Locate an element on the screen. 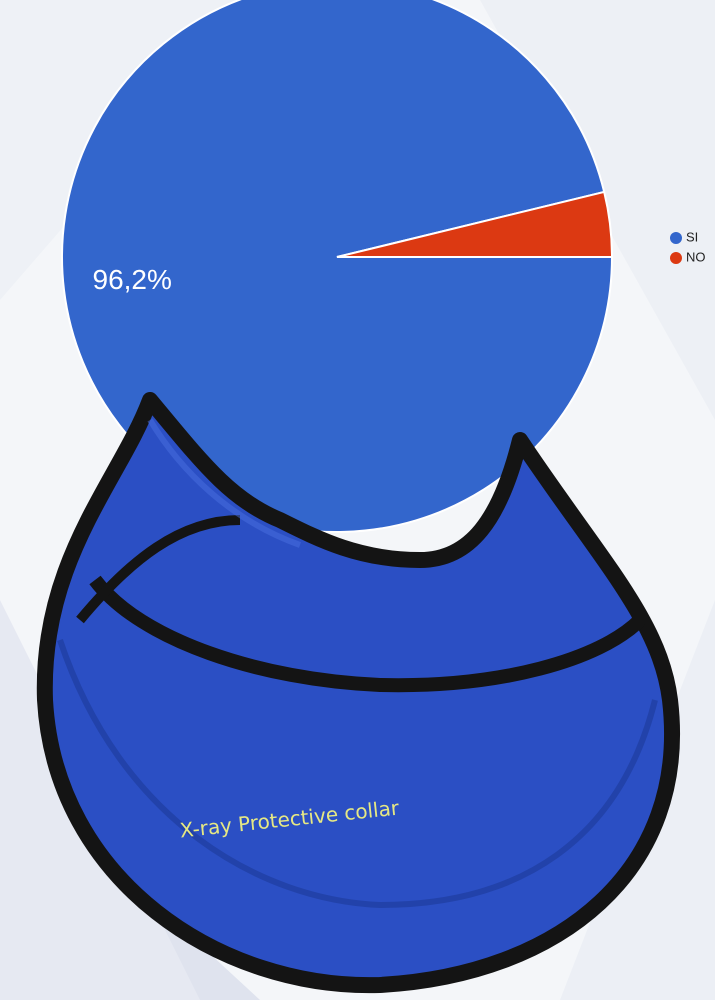 This screenshot has width=715, height=1000. legend: SI NO is located at coordinates (688, 246).